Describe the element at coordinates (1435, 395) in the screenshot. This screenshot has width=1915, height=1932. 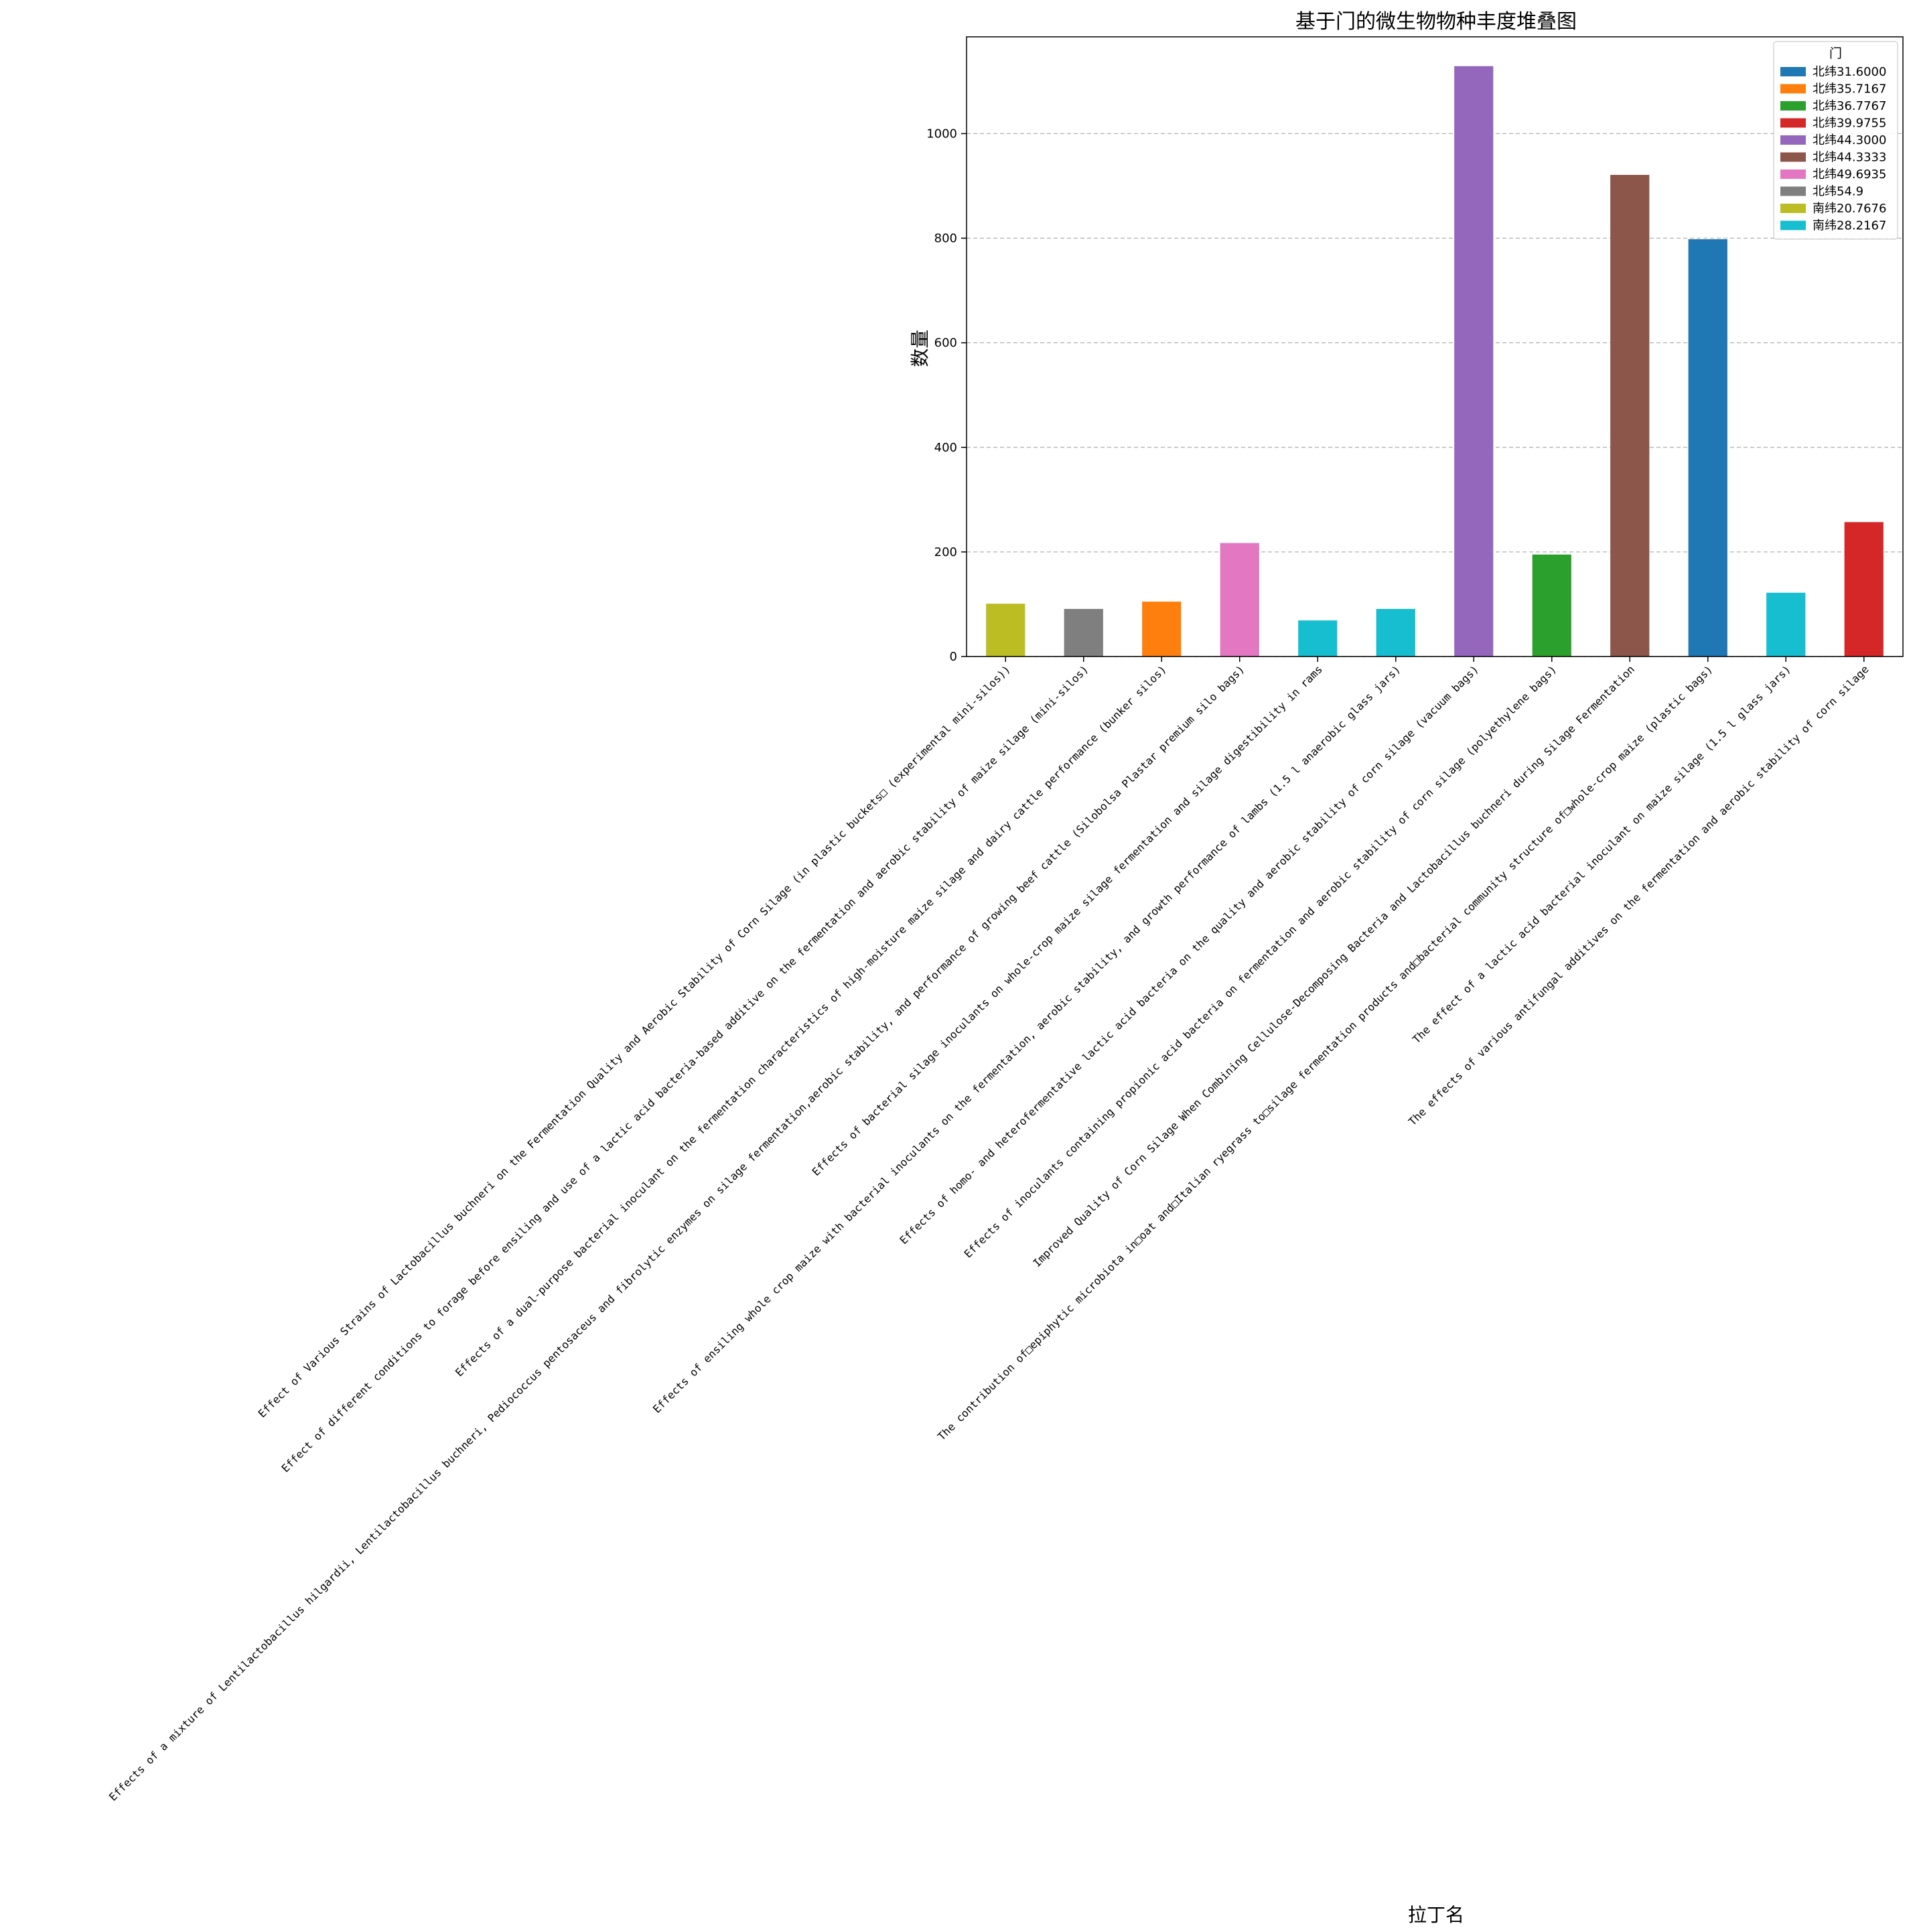
I see `gridlines` at that location.